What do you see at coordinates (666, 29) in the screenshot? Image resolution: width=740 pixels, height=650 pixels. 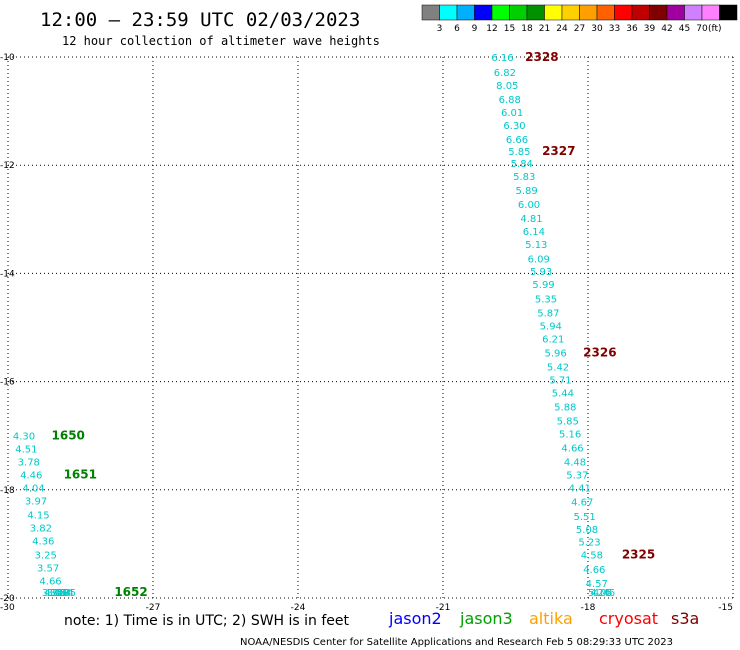 I see `scale-label: 42` at bounding box center [666, 29].